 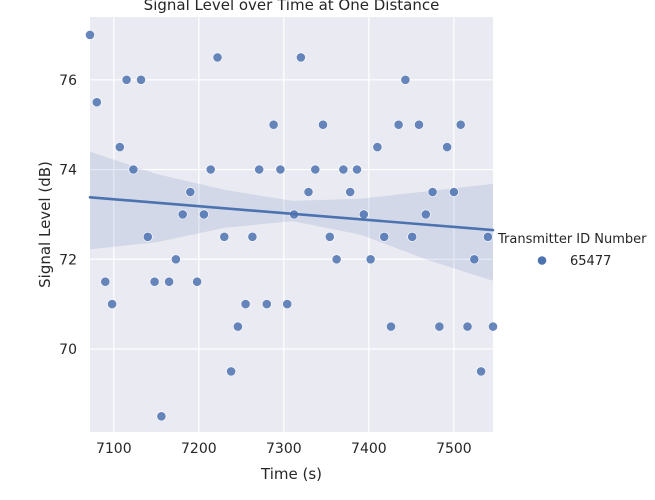 What do you see at coordinates (68, 171) in the screenshot?
I see `y-tick-label: 74` at bounding box center [68, 171].